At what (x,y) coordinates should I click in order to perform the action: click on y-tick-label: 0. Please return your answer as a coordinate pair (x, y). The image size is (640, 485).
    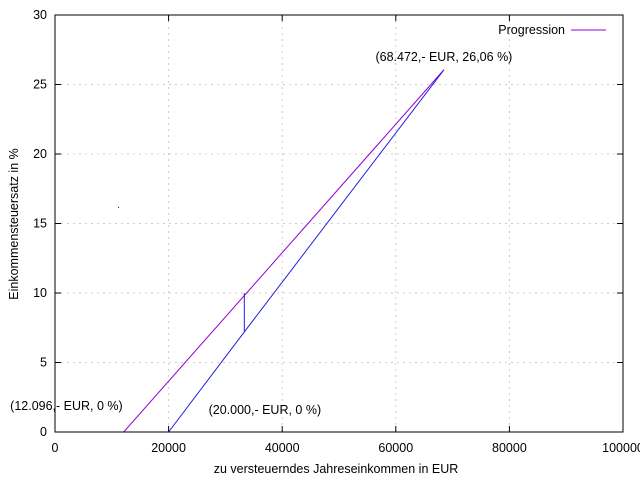
    Looking at the image, I should click on (43, 432).